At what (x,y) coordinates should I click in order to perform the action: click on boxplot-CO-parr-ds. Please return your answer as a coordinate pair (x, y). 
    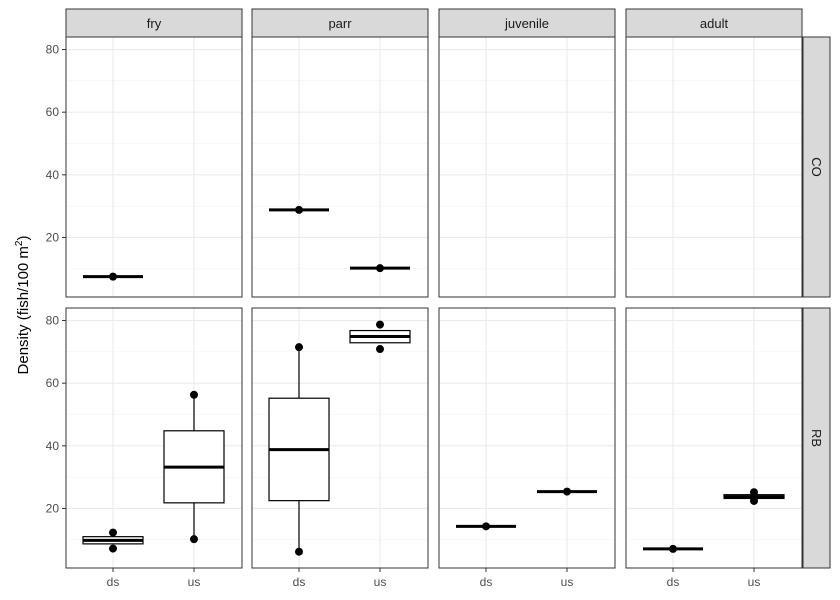
    Looking at the image, I should click on (299, 209).